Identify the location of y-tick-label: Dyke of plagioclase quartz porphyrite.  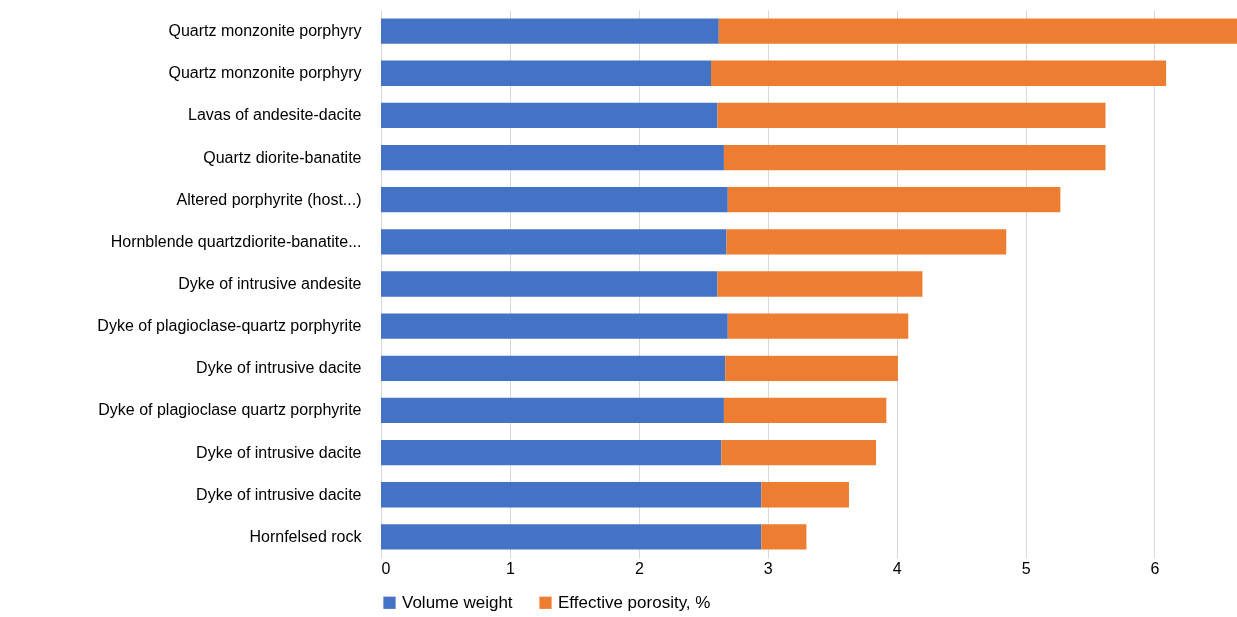
(230, 410).